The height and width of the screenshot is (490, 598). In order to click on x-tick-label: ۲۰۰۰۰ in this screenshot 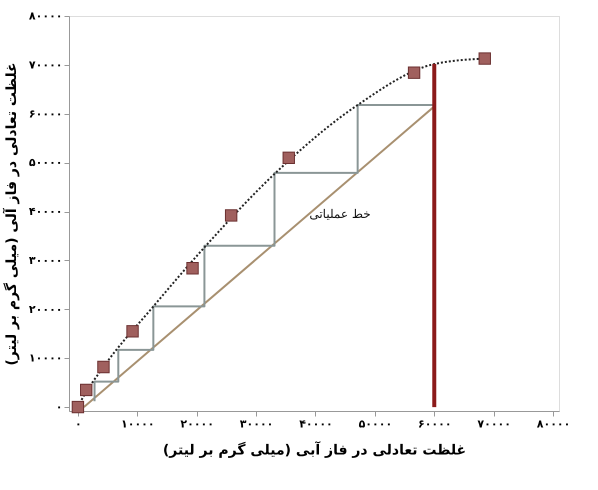, I will do `click(197, 424)`.